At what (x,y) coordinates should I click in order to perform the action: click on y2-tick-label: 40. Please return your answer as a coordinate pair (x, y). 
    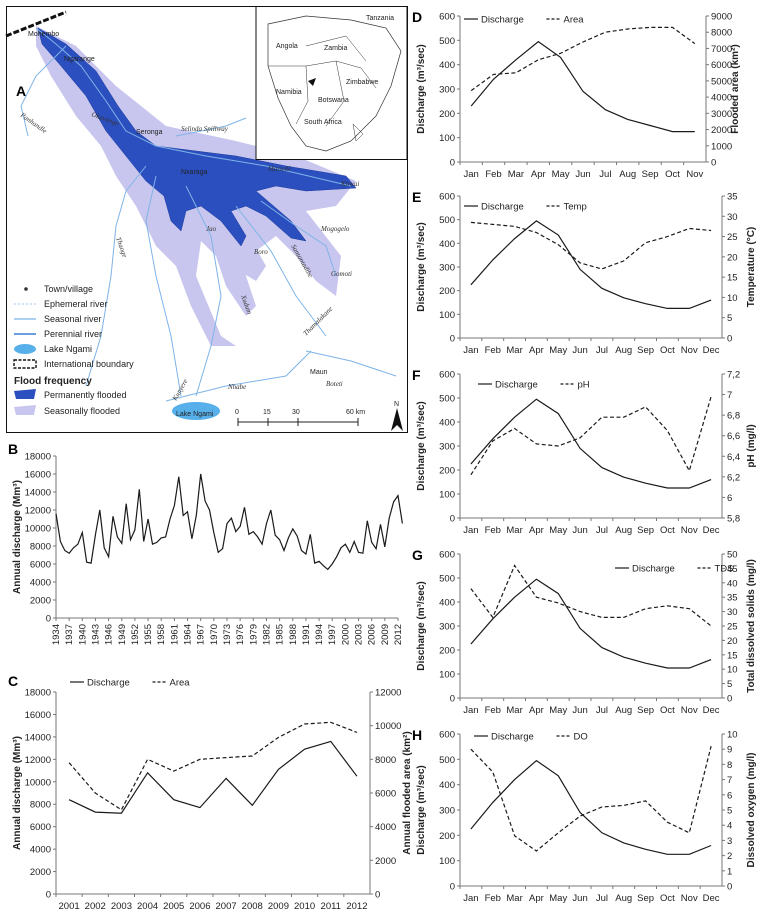
    Looking at the image, I should click on (732, 583).